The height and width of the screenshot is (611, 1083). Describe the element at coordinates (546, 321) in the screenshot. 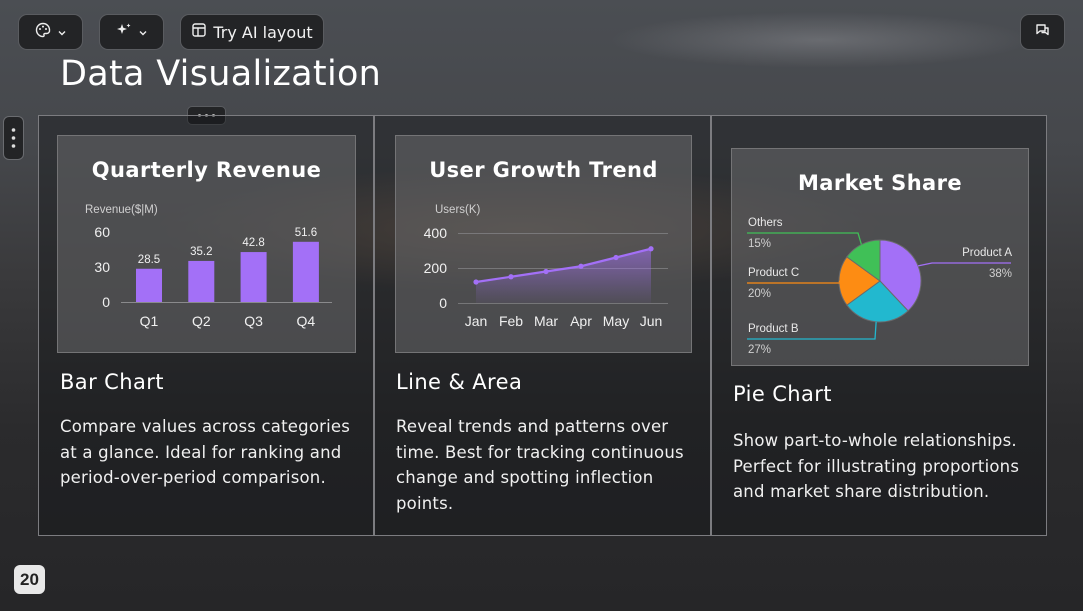

I see `x-tick-label: Mar` at that location.